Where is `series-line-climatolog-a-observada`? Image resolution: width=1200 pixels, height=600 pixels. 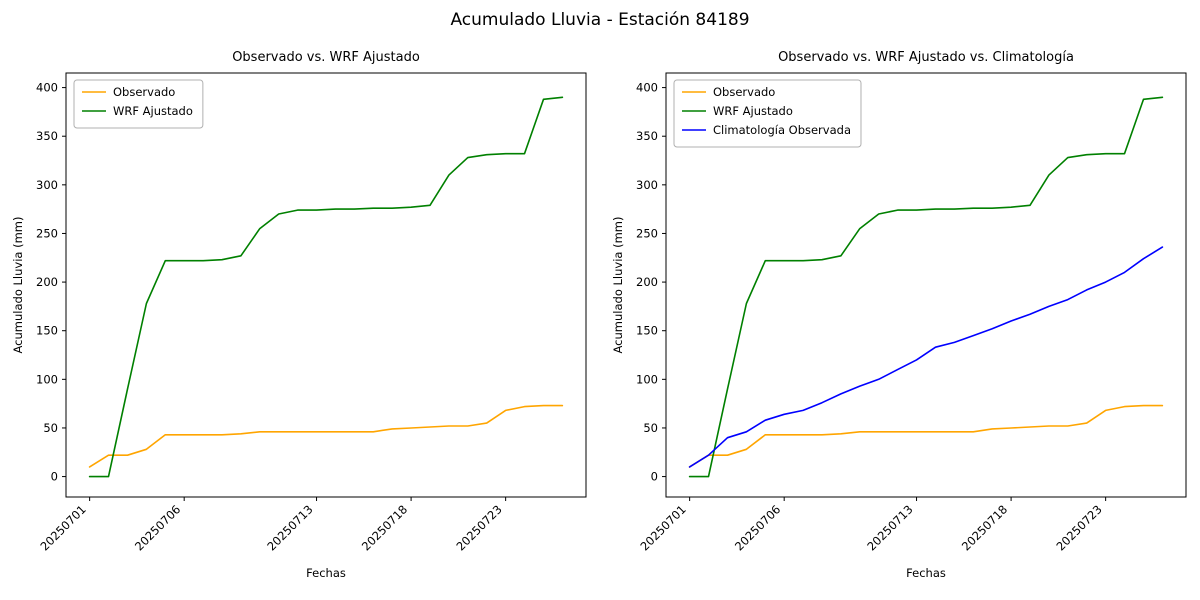
series-line-climatolog-a-observada is located at coordinates (926, 357).